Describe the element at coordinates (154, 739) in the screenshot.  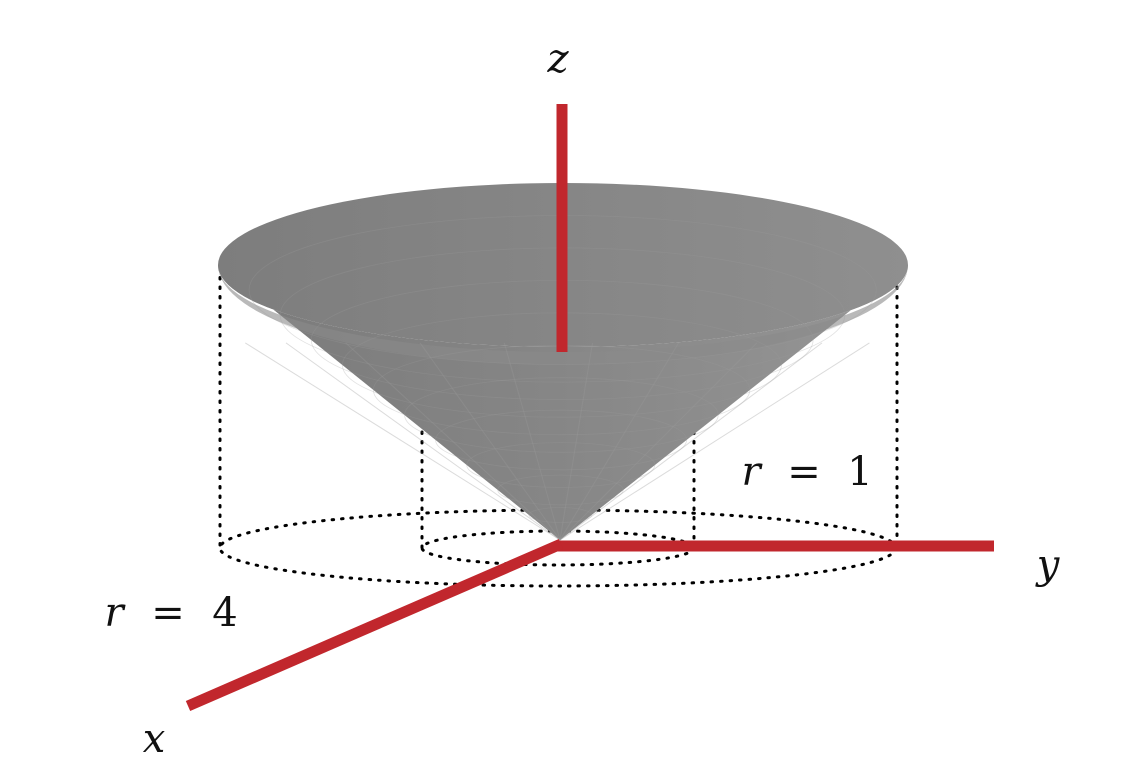
I see `x-axis-label: x` at that location.